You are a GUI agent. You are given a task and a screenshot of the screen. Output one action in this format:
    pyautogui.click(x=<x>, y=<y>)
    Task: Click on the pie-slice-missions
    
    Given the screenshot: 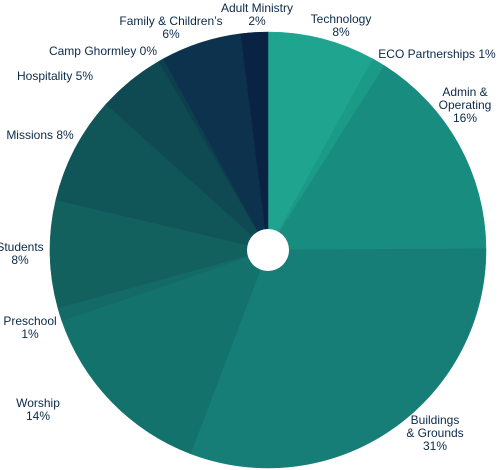 What is the action you would take?
    pyautogui.click(x=162, y=177)
    